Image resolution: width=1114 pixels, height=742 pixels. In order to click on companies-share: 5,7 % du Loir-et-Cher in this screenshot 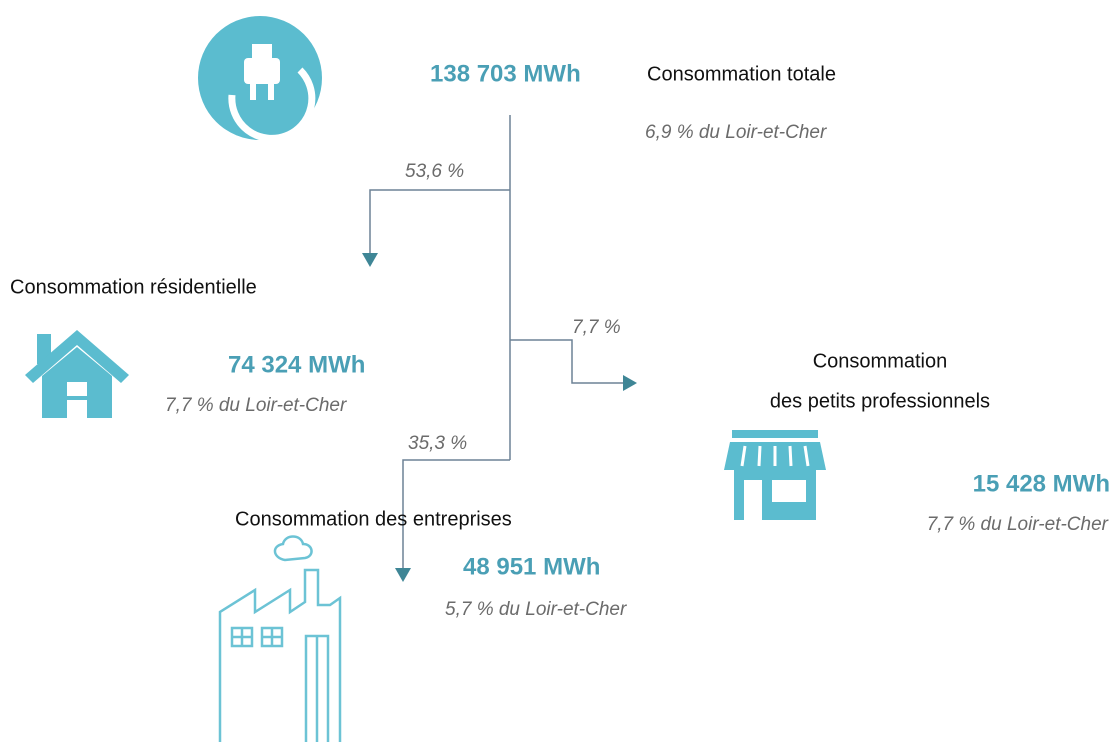, I will do `click(536, 609)`.